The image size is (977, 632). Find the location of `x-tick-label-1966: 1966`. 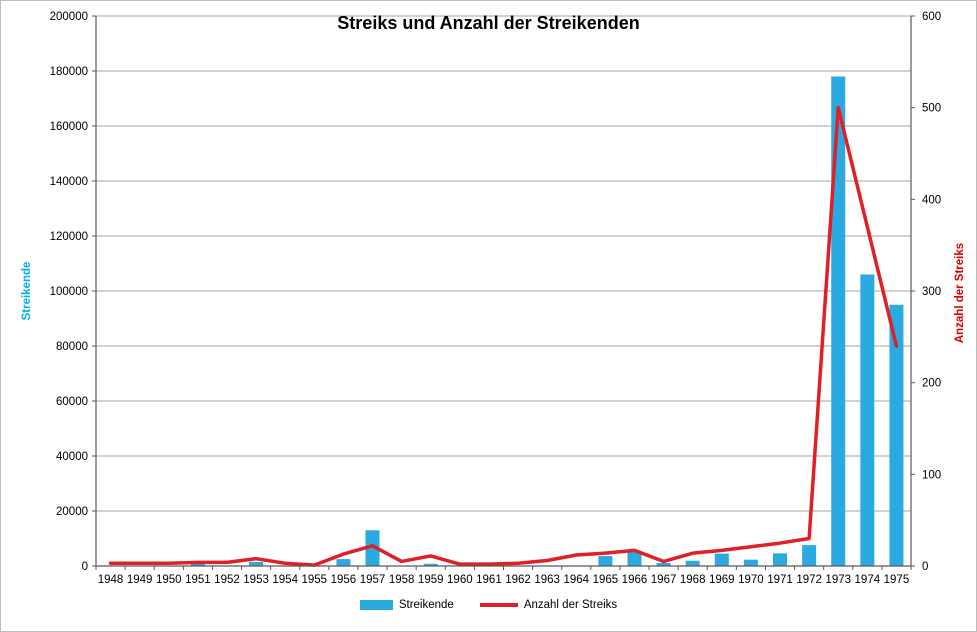

x-tick-label-1966: 1966 is located at coordinates (635, 580).